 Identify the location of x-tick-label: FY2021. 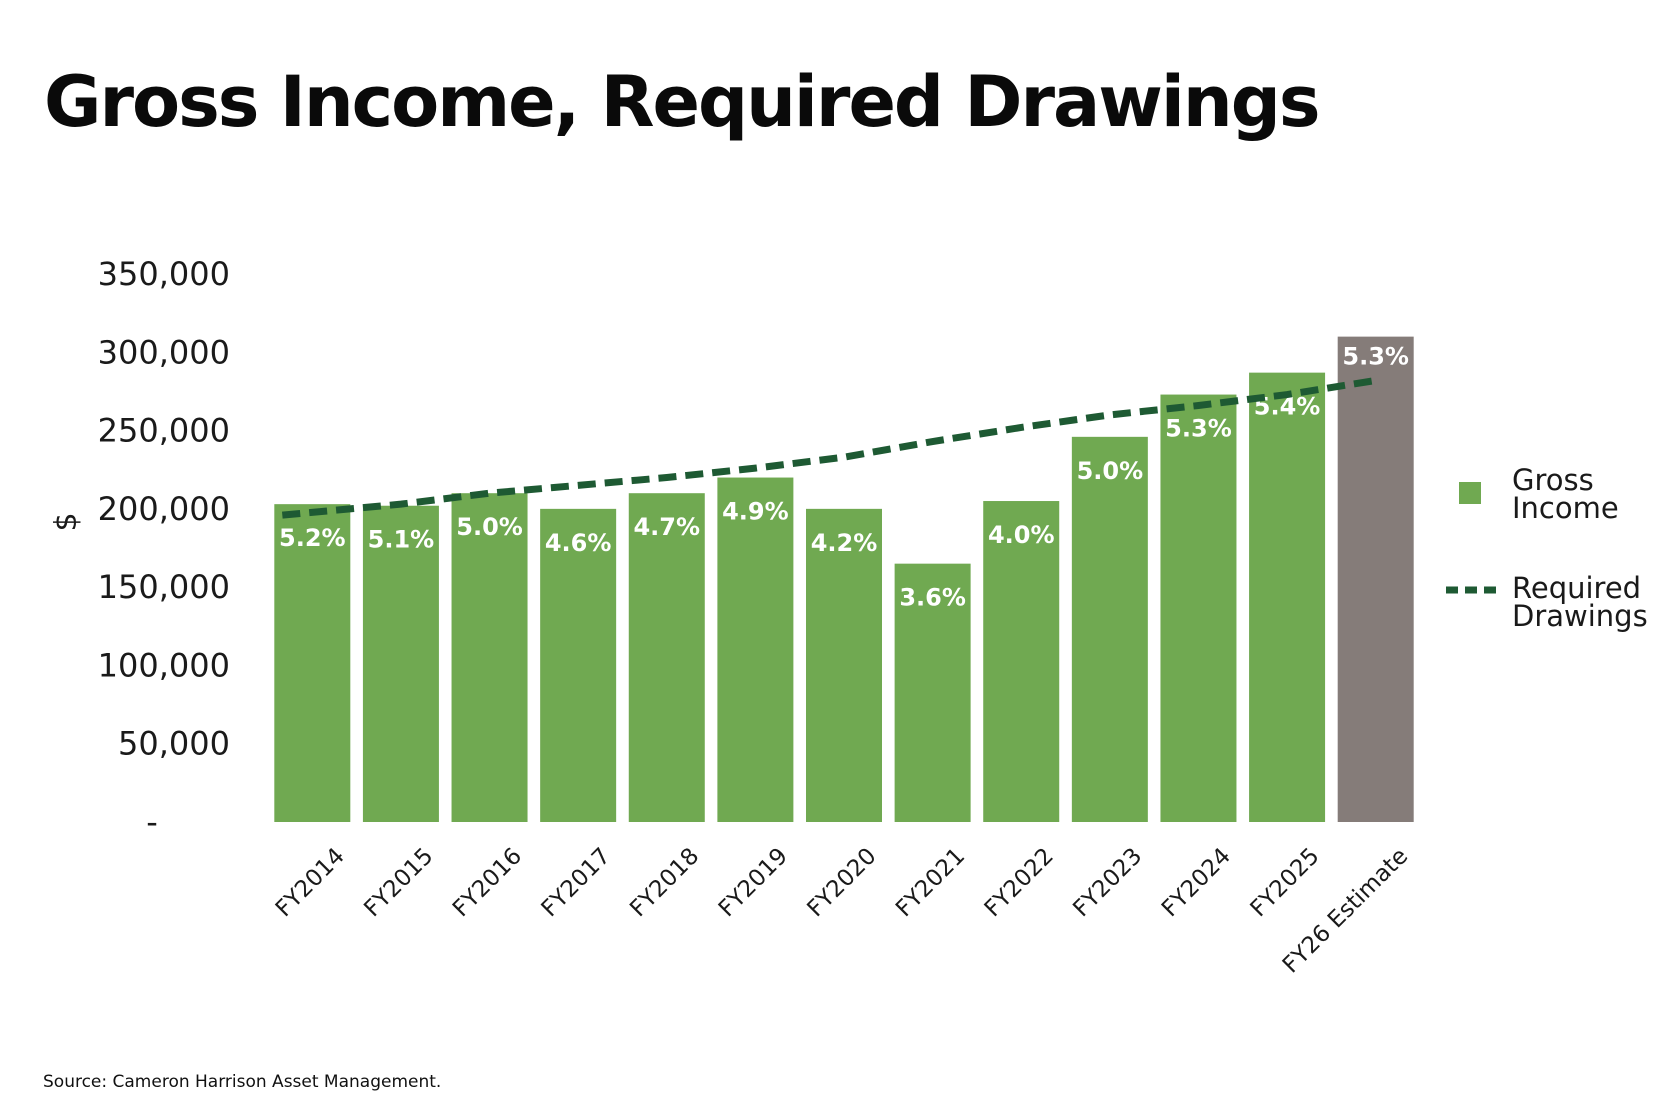
(930, 882).